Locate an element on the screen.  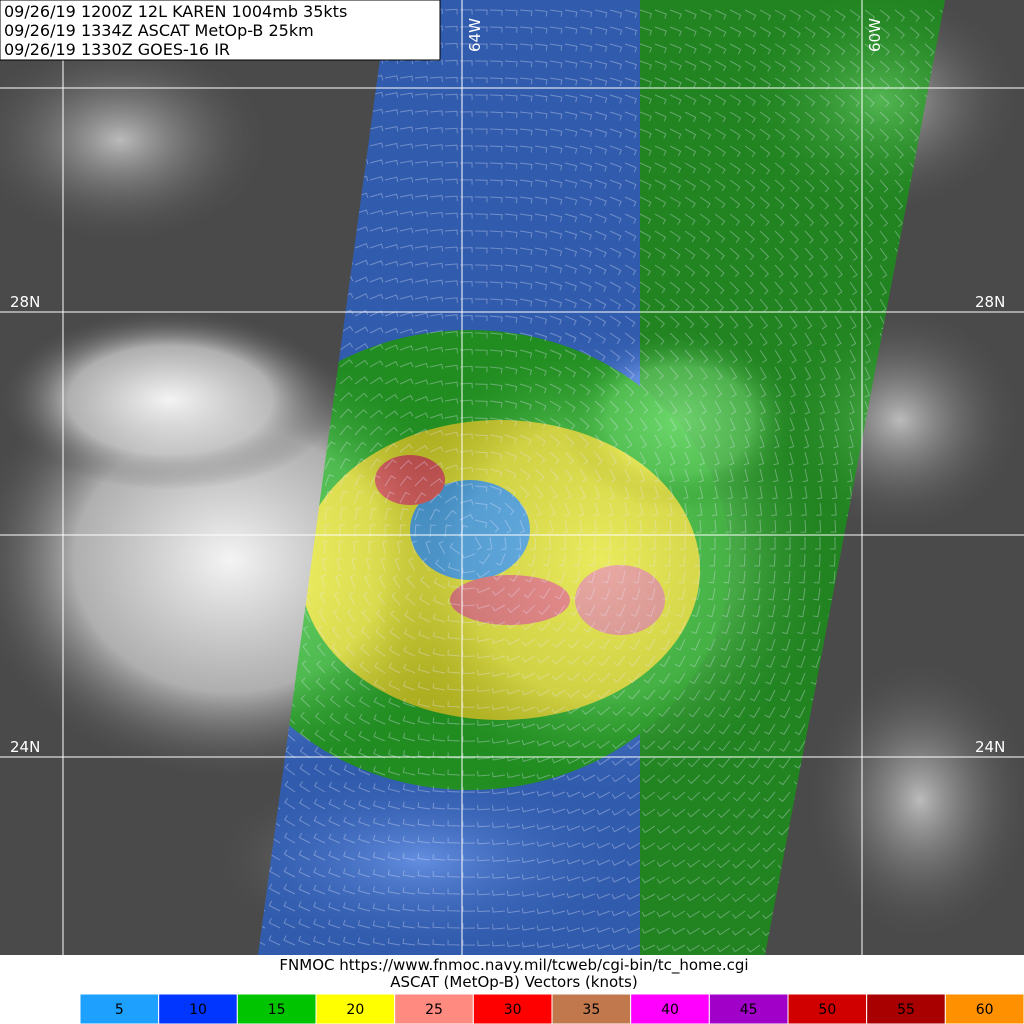
colorbar-label: 45 is located at coordinates (749, 1010).